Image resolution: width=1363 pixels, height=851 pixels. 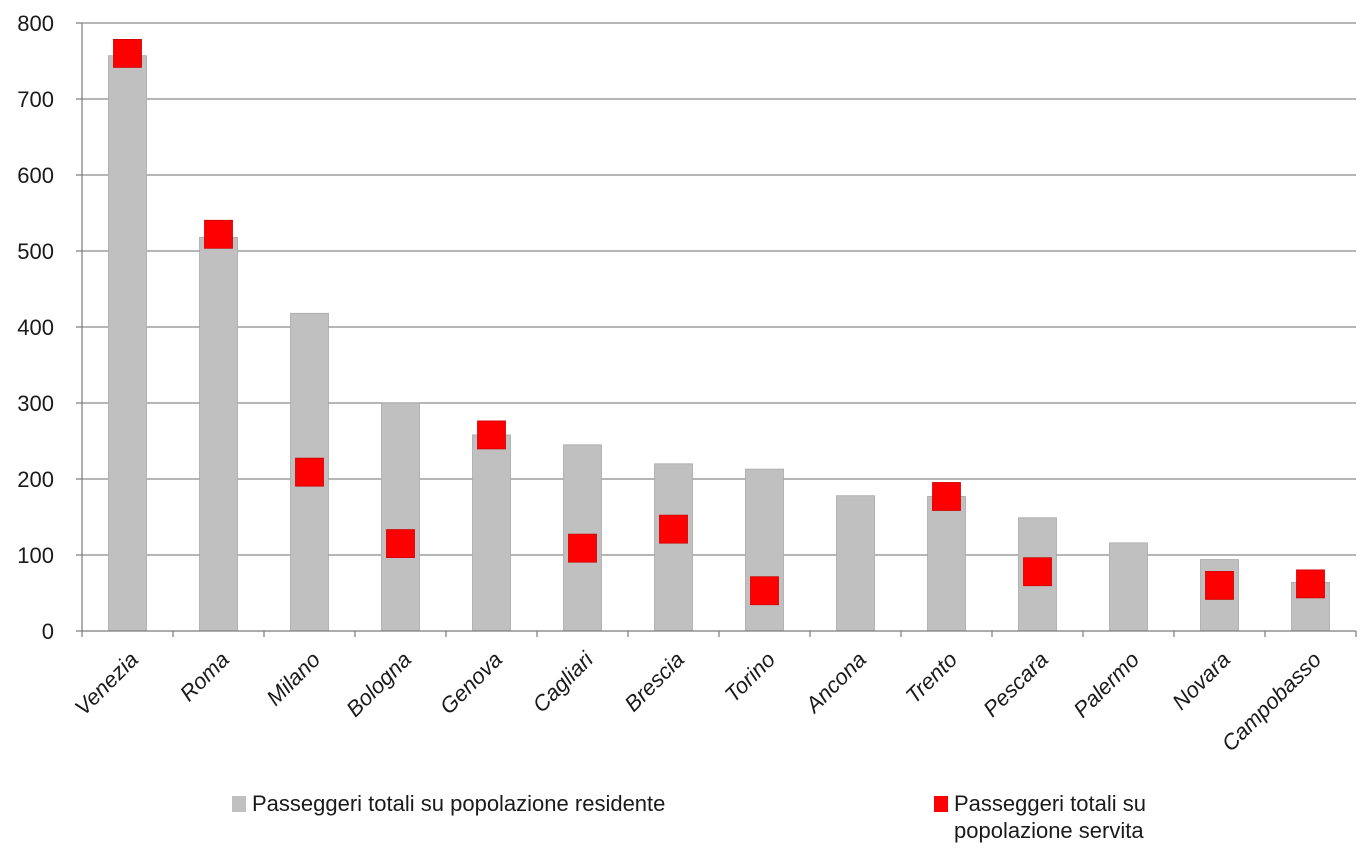 What do you see at coordinates (1049, 830) in the screenshot?
I see `legend-label-servita-line2: popolazione servita` at bounding box center [1049, 830].